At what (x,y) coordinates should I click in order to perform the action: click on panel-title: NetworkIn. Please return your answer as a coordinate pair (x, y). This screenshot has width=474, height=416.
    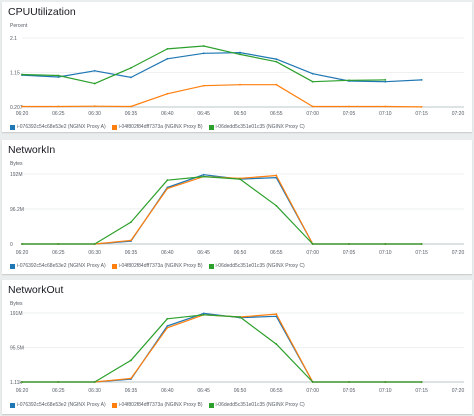
    Looking at the image, I should click on (32, 150).